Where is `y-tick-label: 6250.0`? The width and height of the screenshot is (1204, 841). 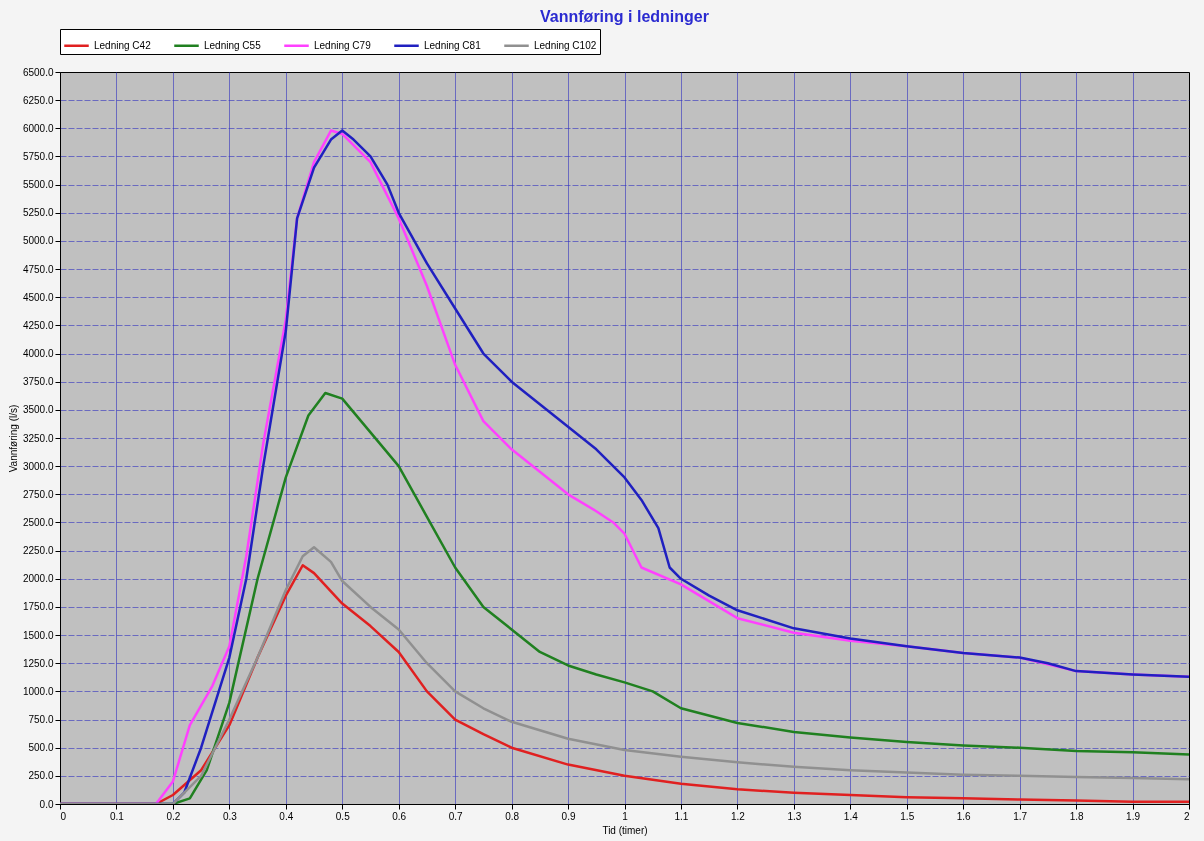
y-tick-label: 6250.0 is located at coordinates (38, 100).